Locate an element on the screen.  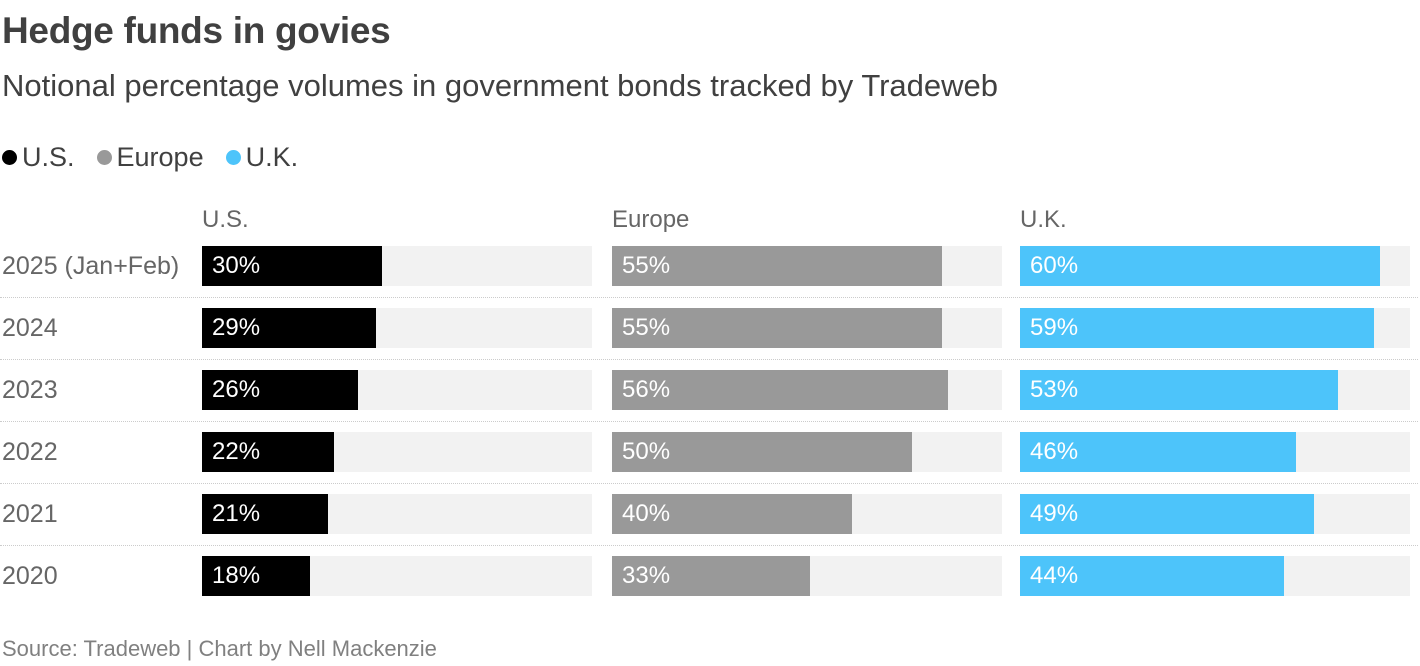
data-label-u-k-2024: 59% is located at coordinates (1054, 327).